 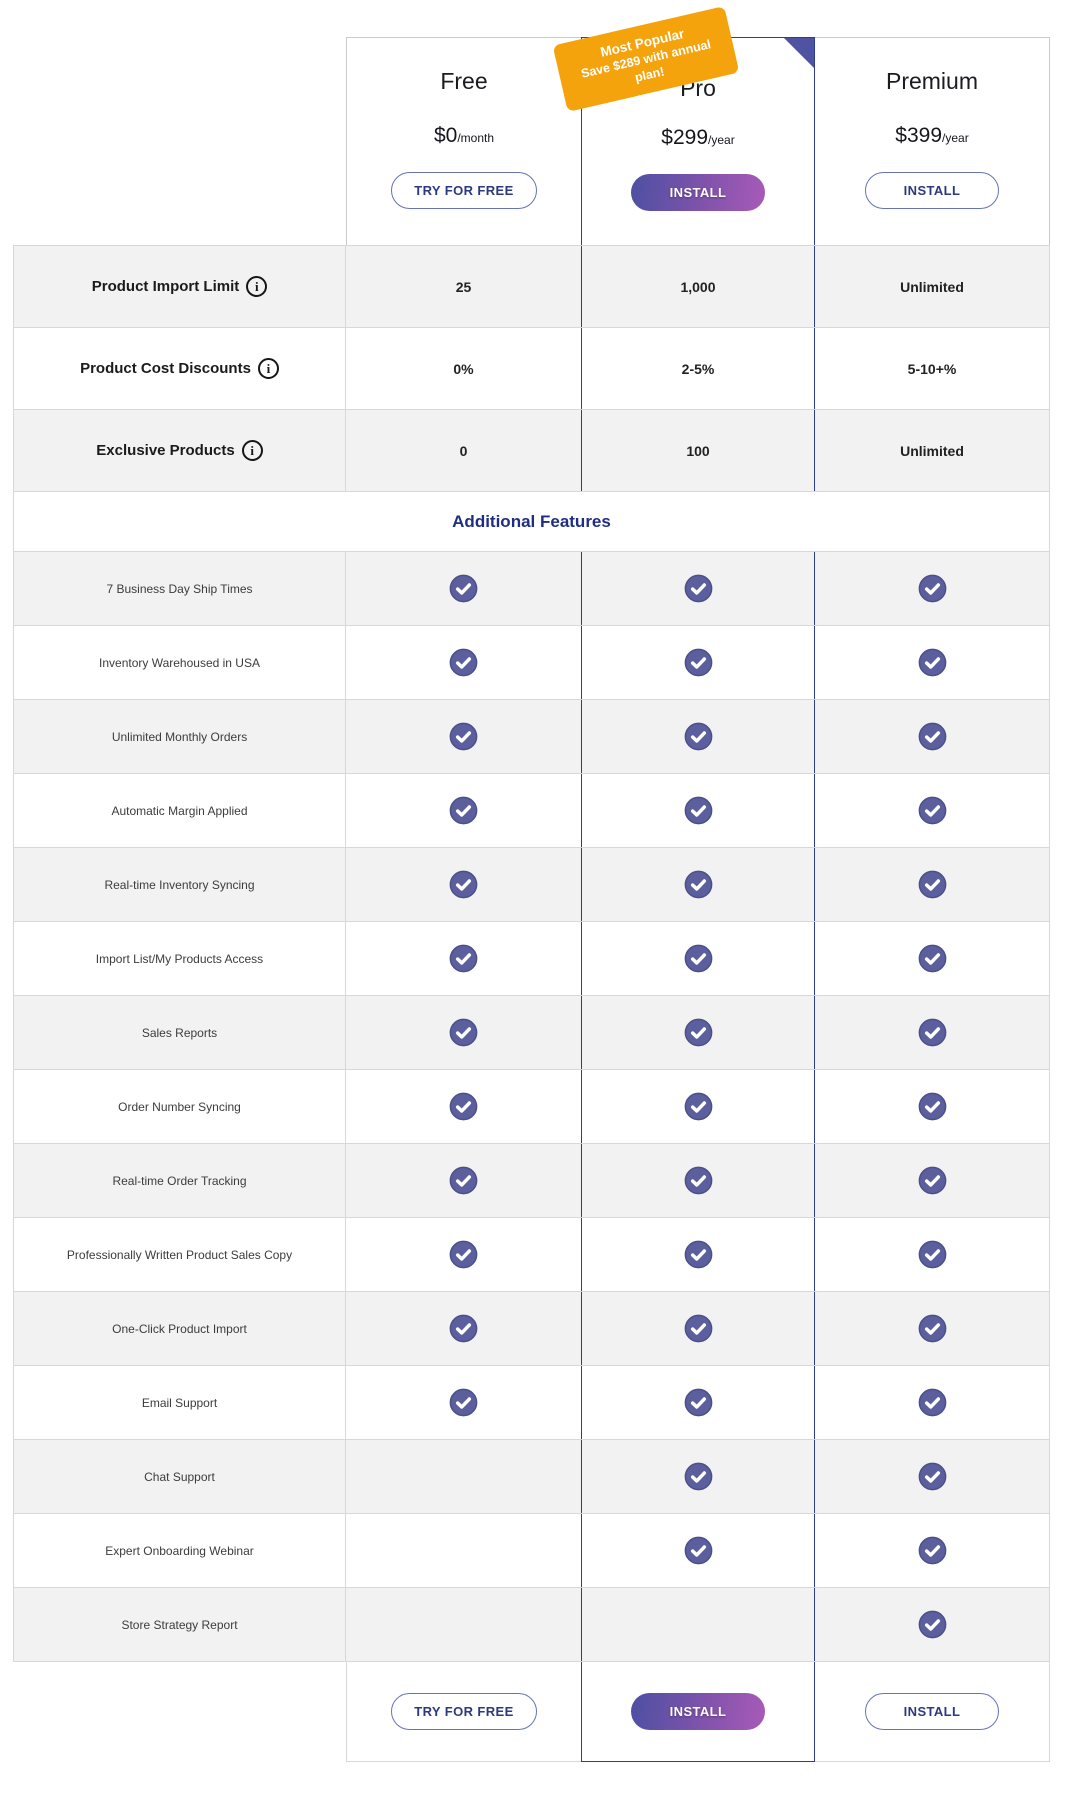 I want to click on feature-label: Real-time Order Tracking, so click(x=179, y=1180).